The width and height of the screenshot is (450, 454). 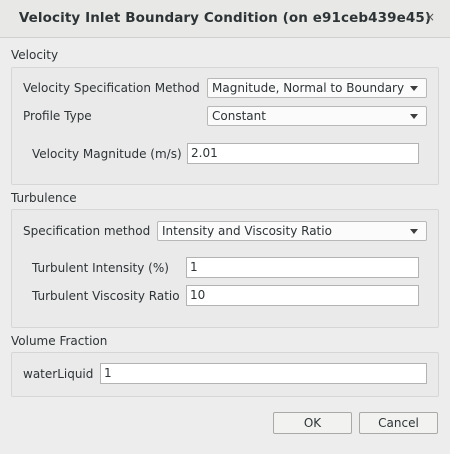 What do you see at coordinates (194, 267) in the screenshot?
I see `turbulent-intensity-value: 1` at bounding box center [194, 267].